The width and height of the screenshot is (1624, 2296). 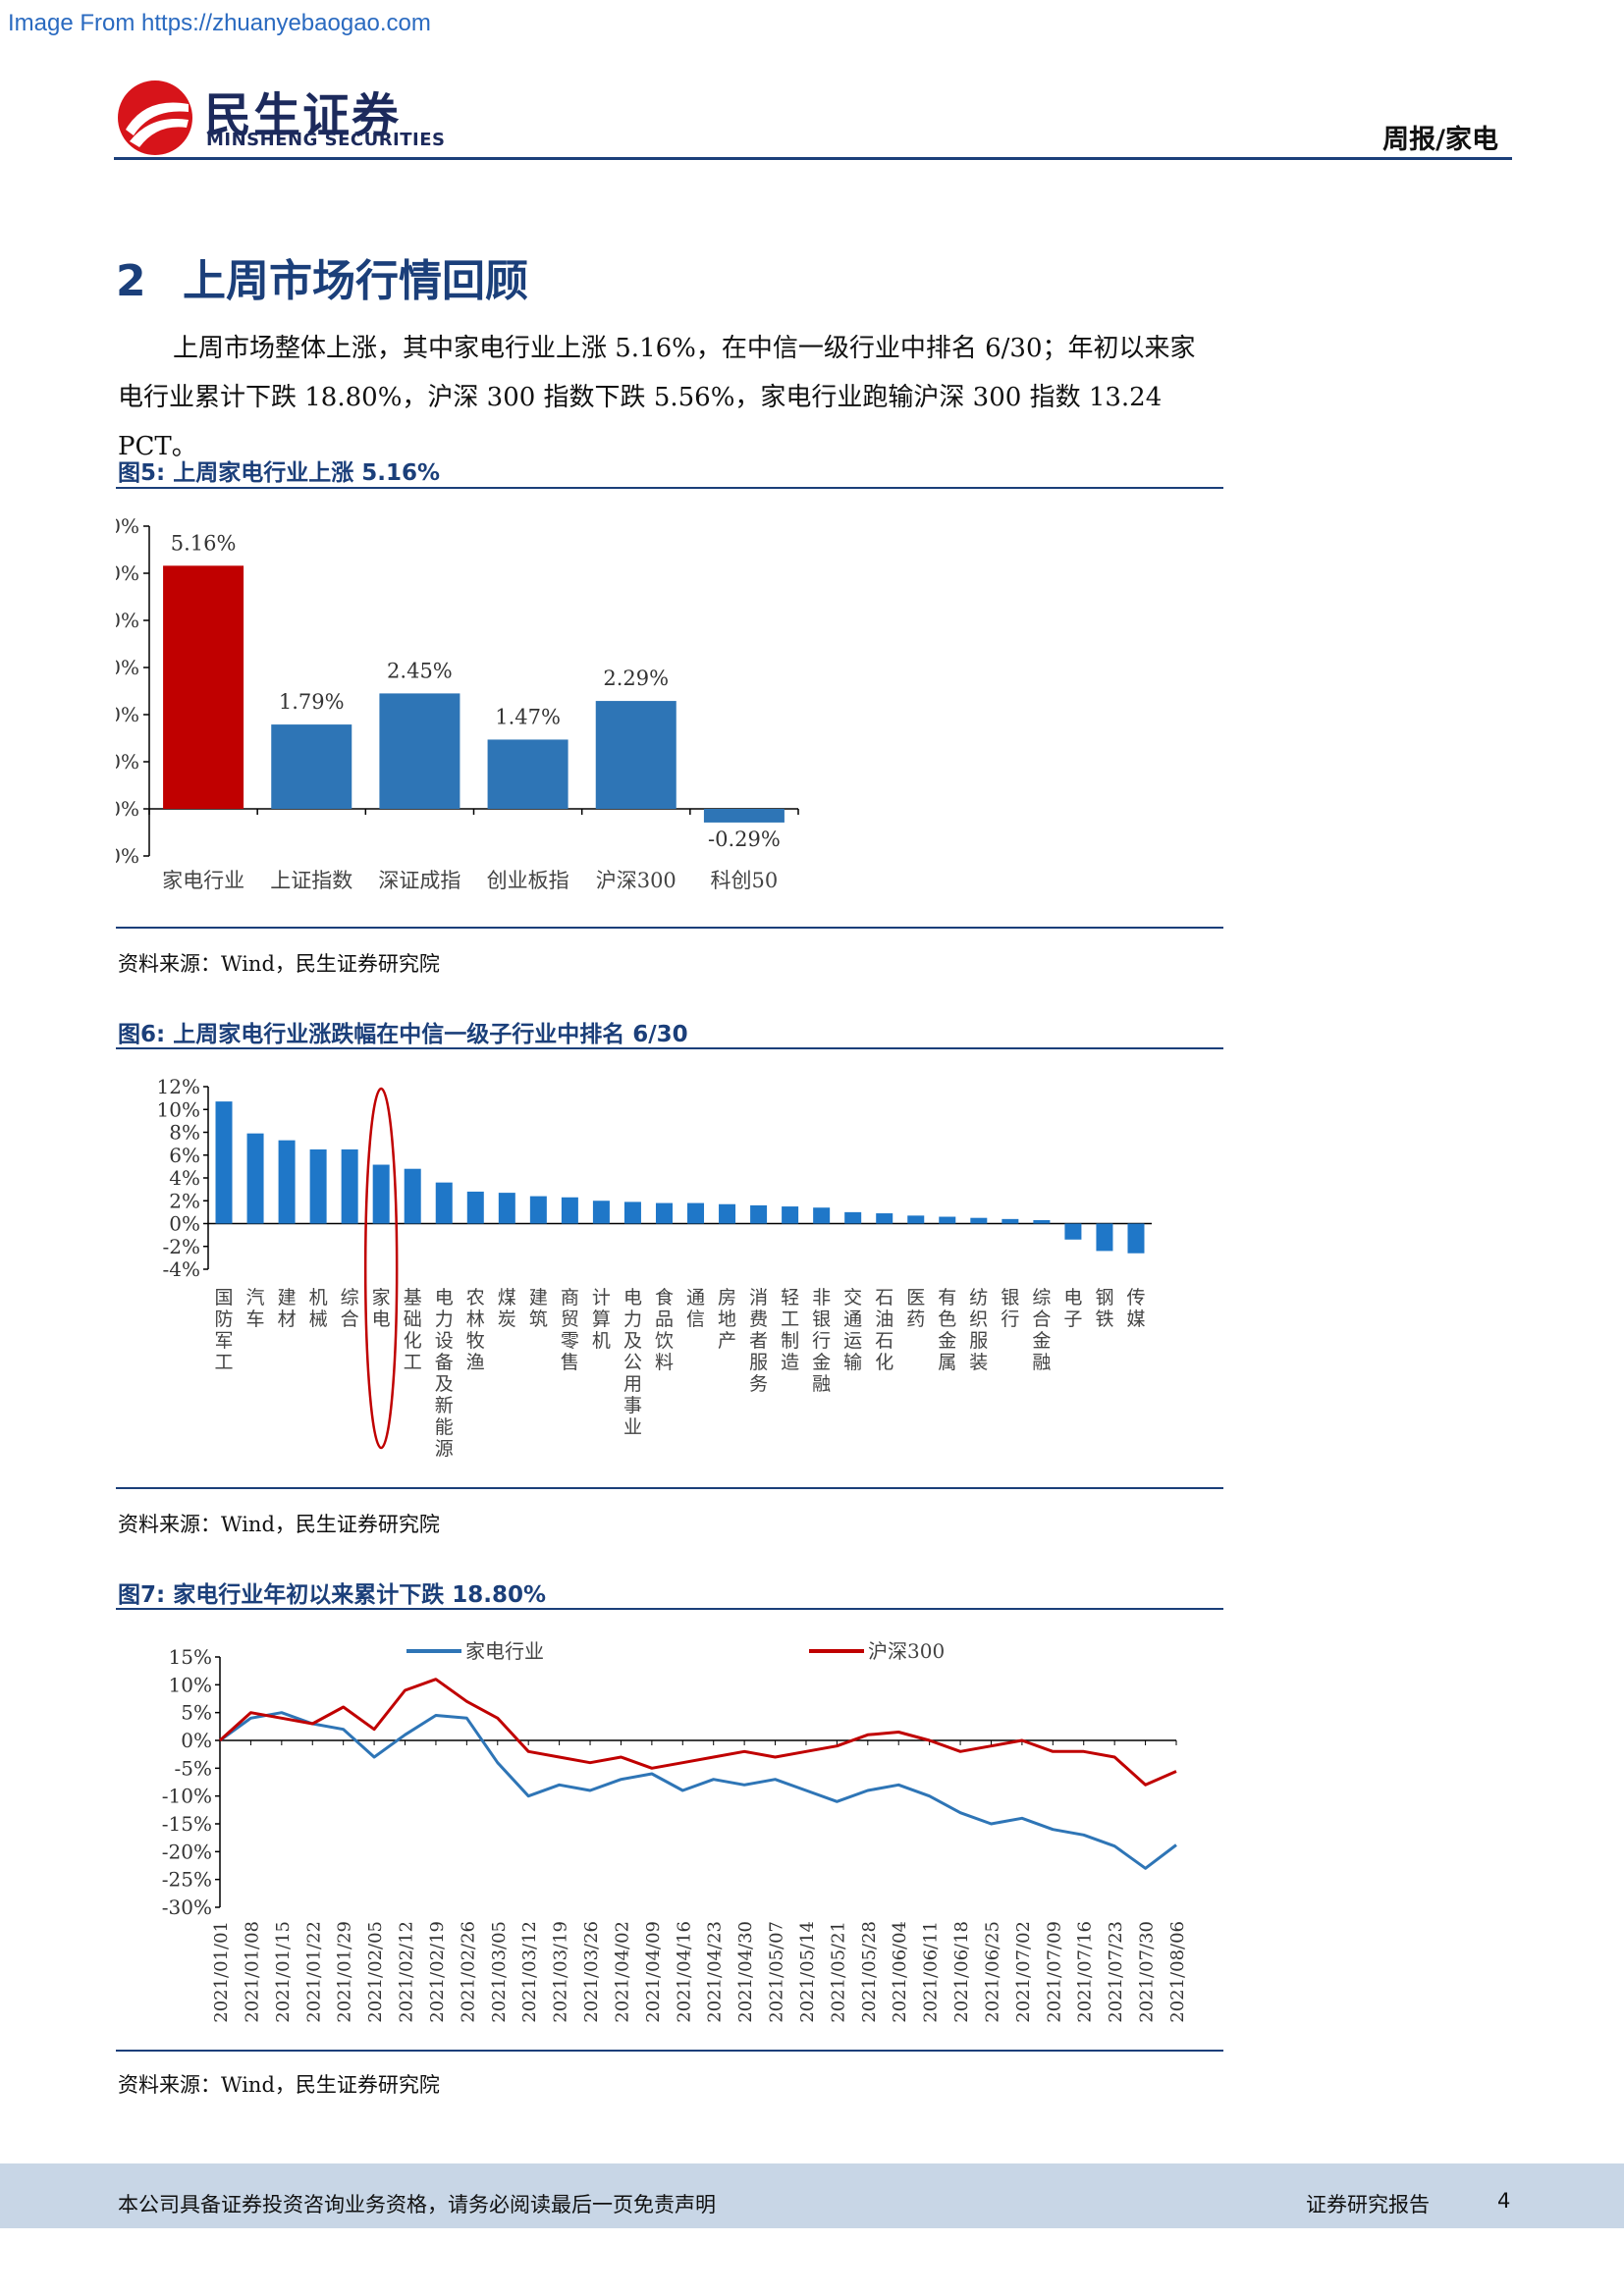 I want to click on fig6-source: 资料来源：Wind，民生证券研究院, so click(x=279, y=1524).